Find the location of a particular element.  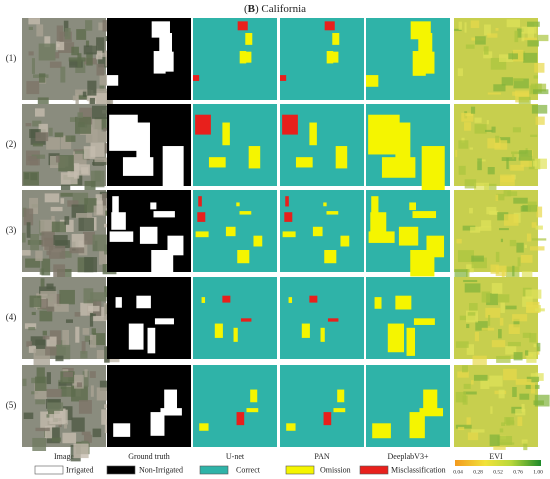

panel-background is located at coordinates (322, 318).